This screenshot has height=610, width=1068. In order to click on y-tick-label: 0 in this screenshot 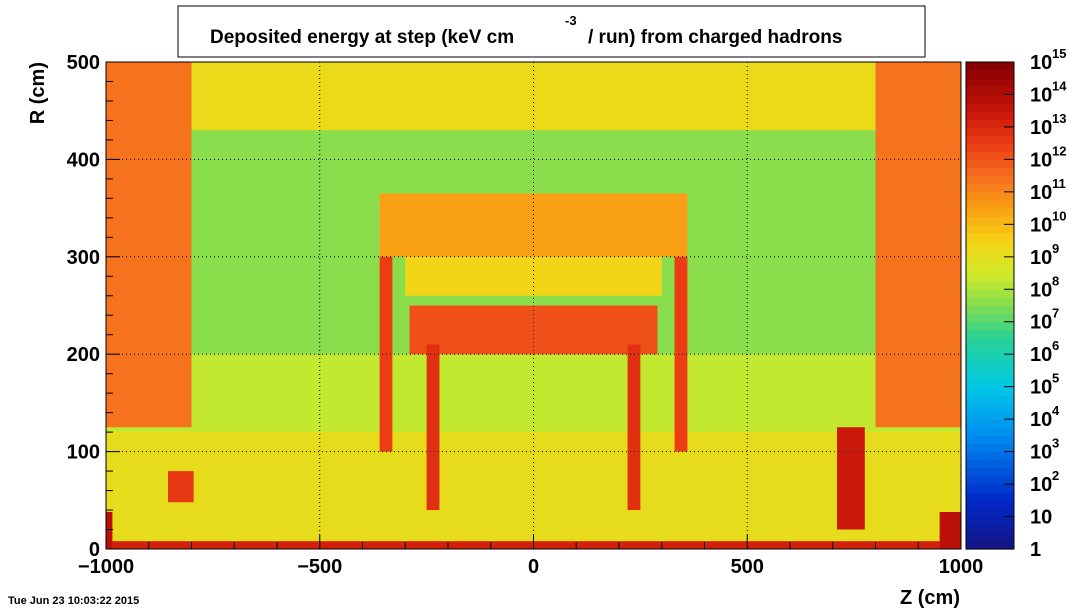, I will do `click(94, 550)`.